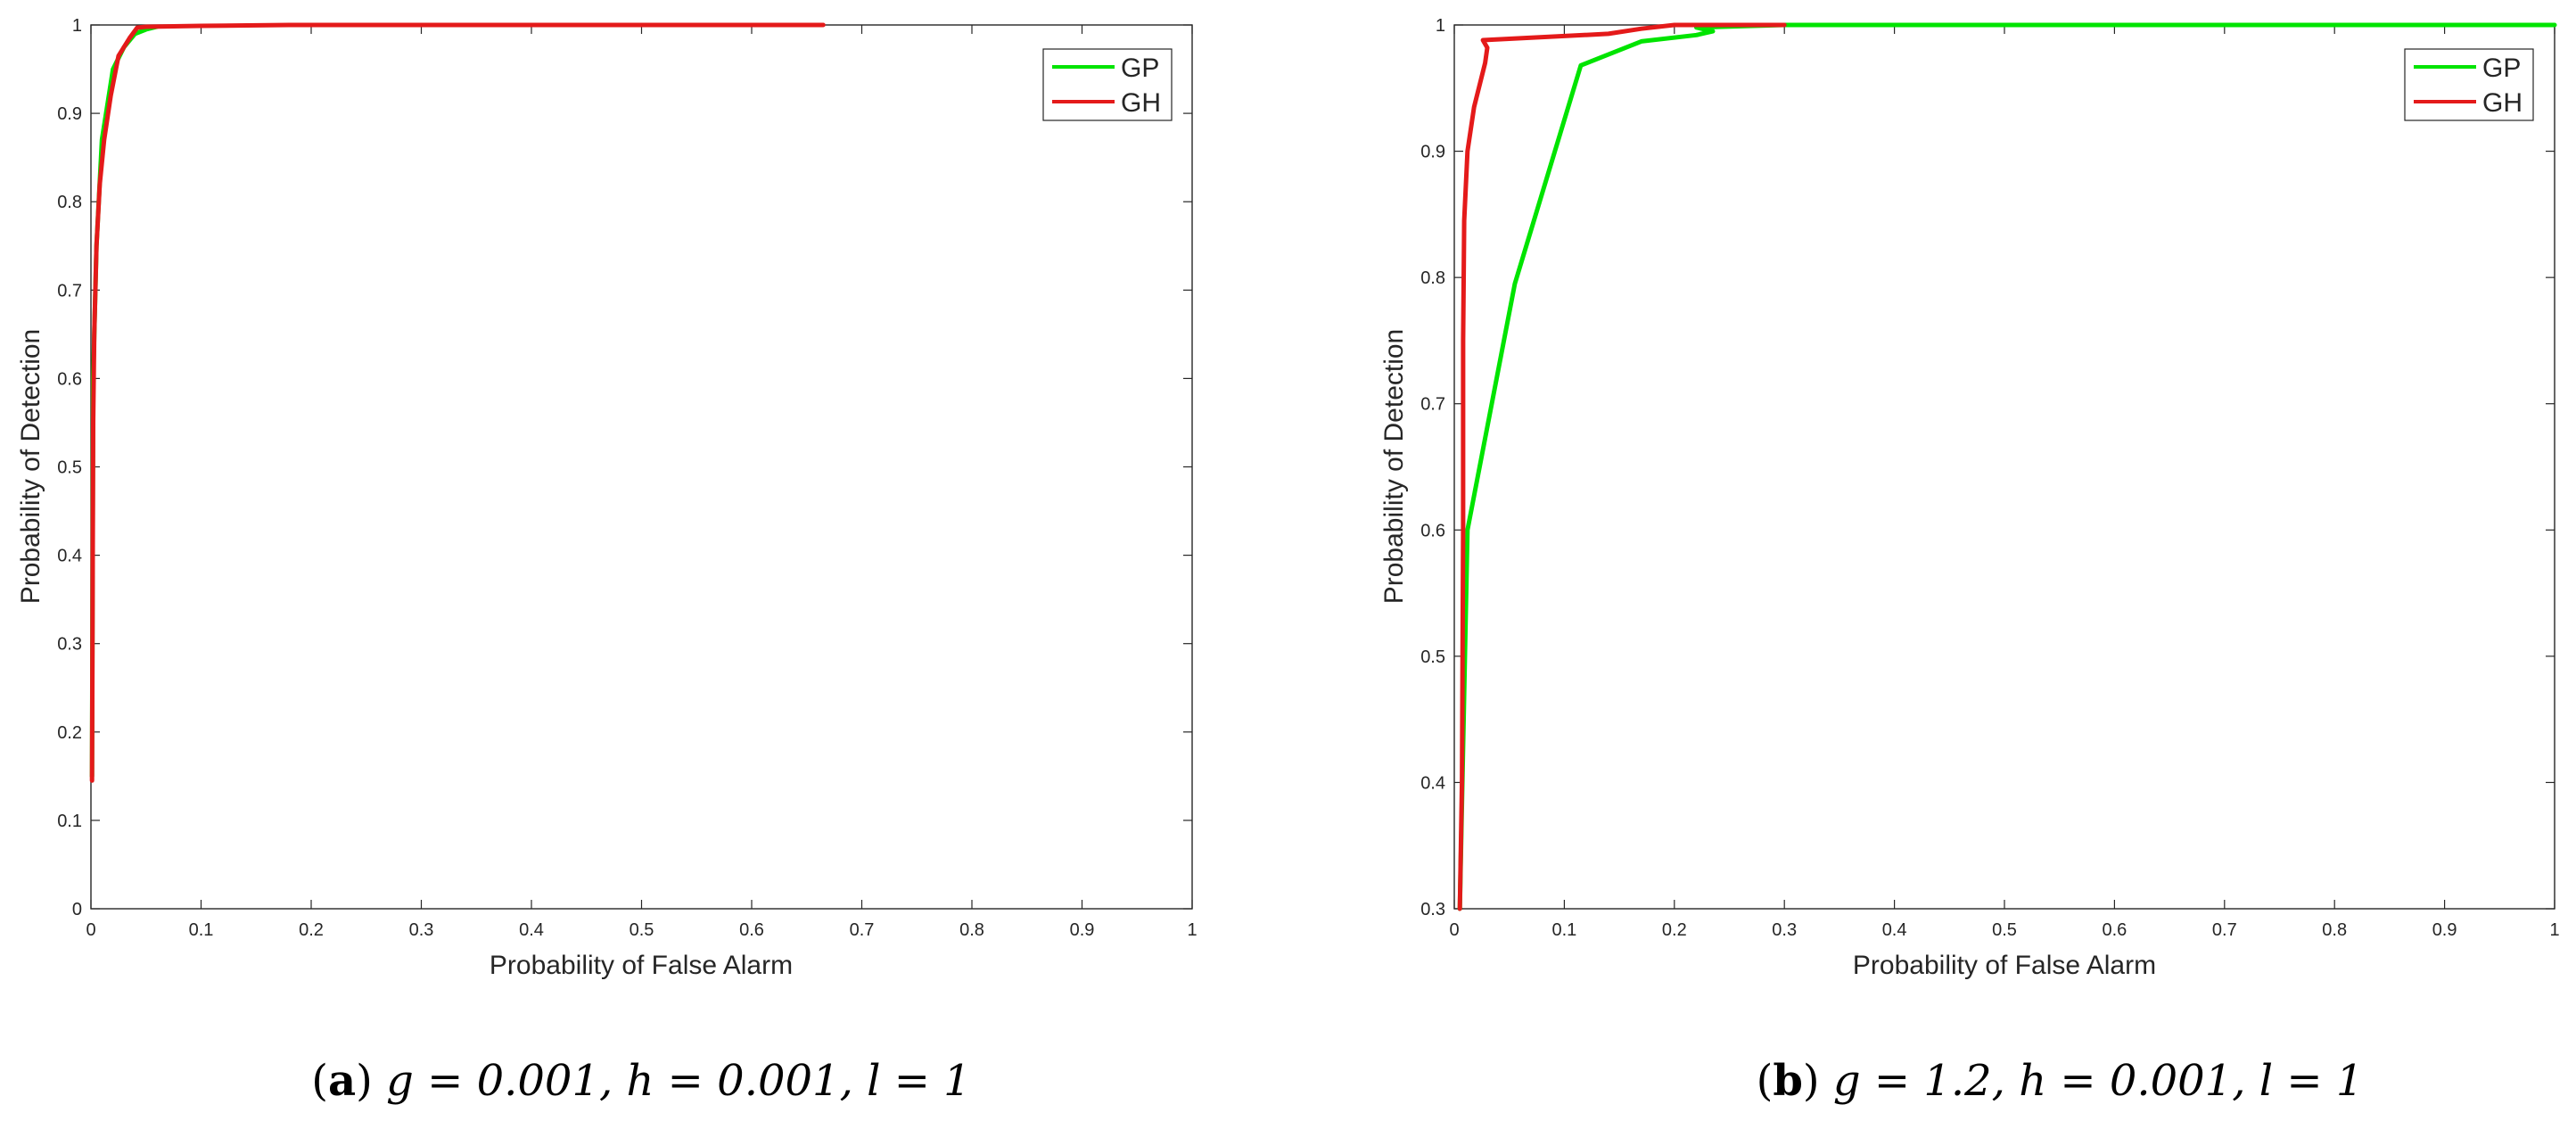 Image resolution: width=2576 pixels, height=1121 pixels. What do you see at coordinates (1440, 26) in the screenshot?
I see `panel-b-y-tick-label: 1` at bounding box center [1440, 26].